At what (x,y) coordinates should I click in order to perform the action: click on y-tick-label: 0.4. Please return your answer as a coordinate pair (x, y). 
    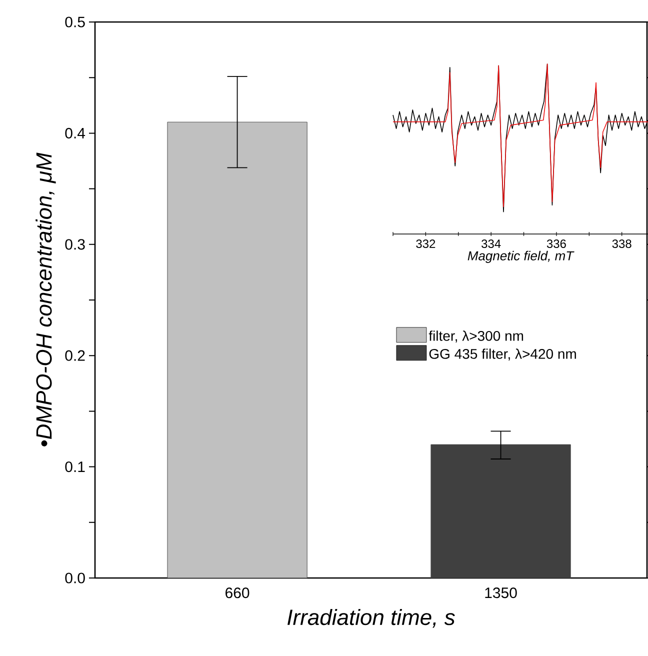
    Looking at the image, I should click on (75, 133).